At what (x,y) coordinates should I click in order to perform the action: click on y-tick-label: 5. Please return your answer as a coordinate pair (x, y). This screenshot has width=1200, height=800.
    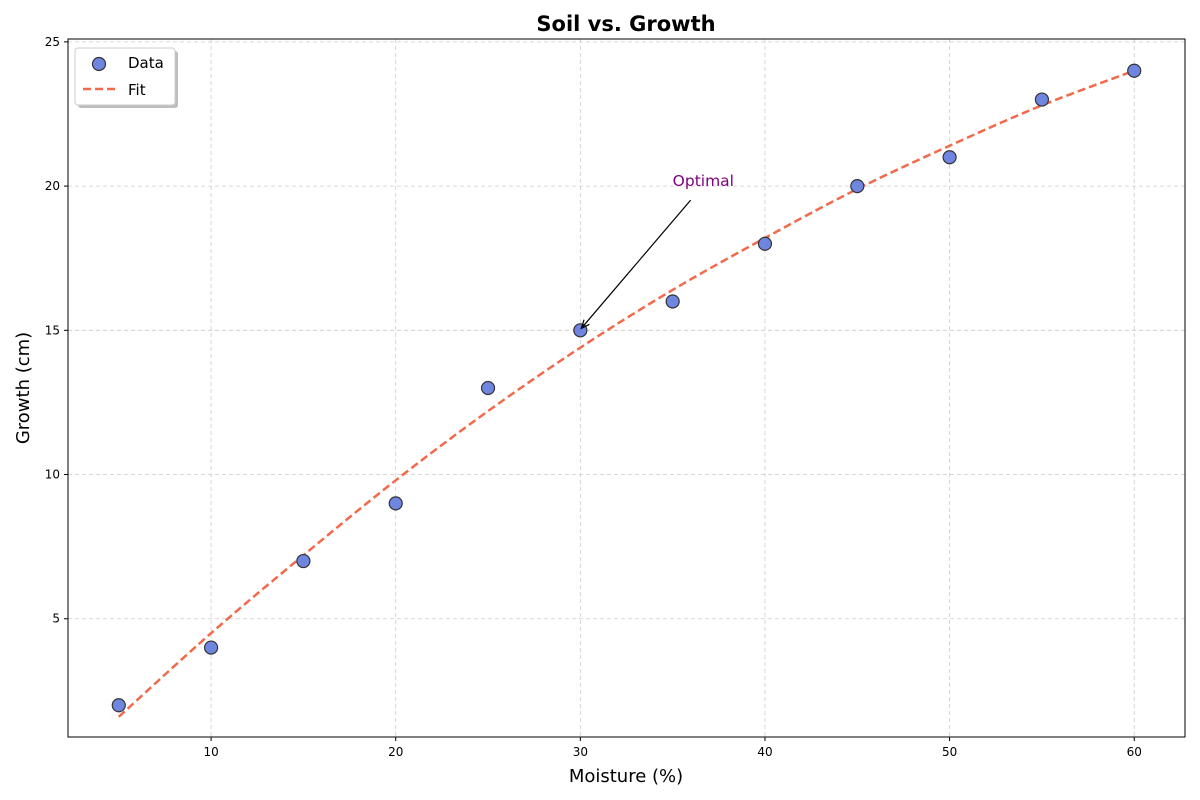
    Looking at the image, I should click on (56, 619).